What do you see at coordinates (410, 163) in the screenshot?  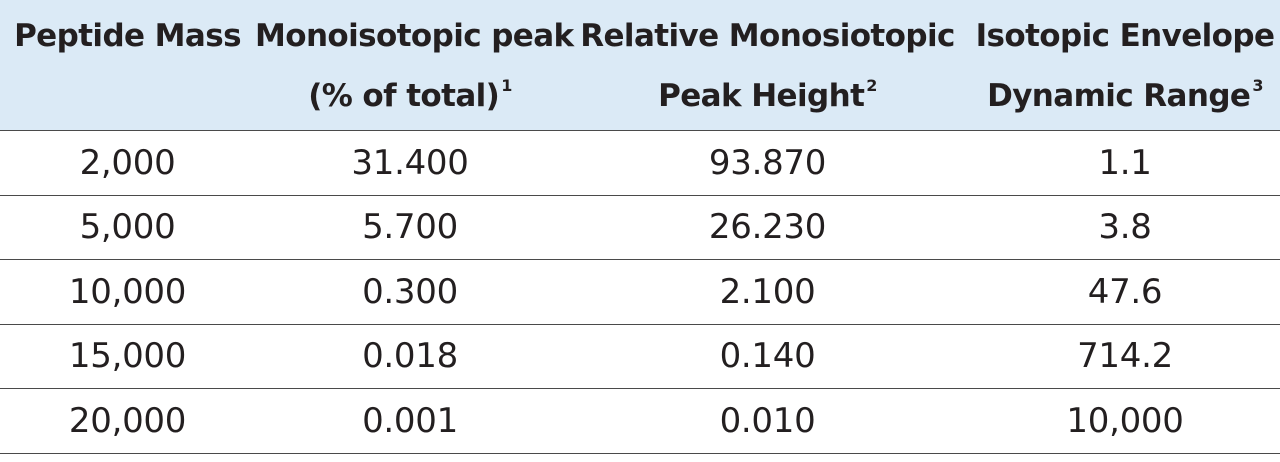 I see `cell-monoisotopic-peak: 31.400` at bounding box center [410, 163].